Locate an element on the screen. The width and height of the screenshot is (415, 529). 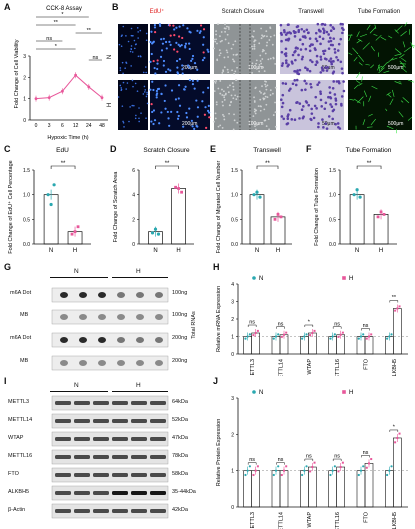
x-tick-label: 48 is located at coordinates (102, 126).